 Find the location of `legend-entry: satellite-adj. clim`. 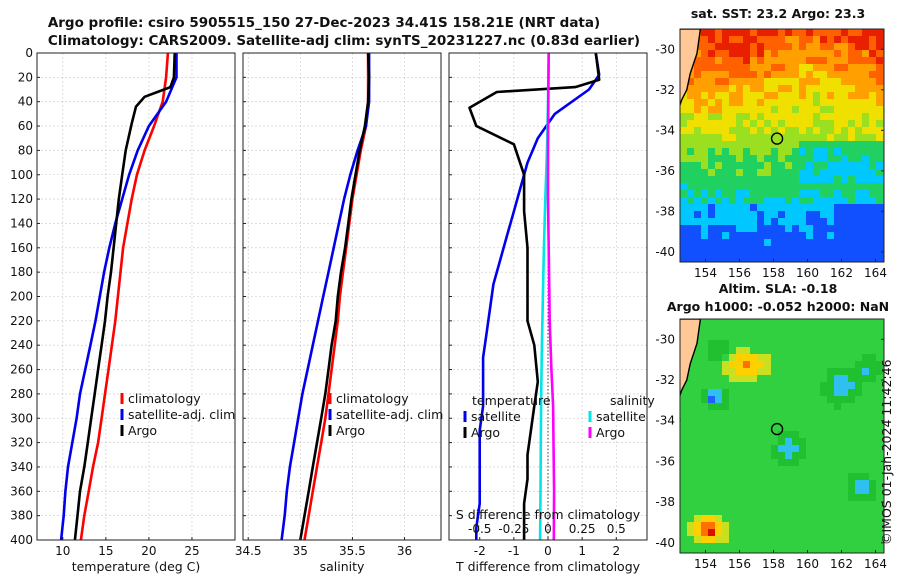

legend-entry: satellite-adj. clim is located at coordinates (181, 414).